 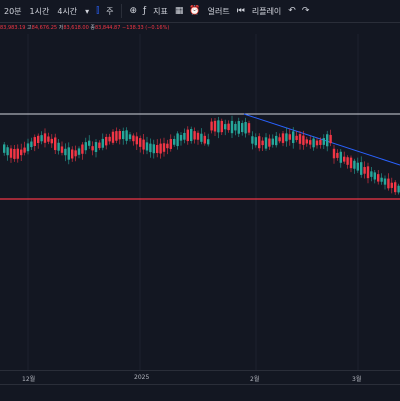 What do you see at coordinates (39, 11) in the screenshot?
I see `interval-1h: 1시간` at bounding box center [39, 11].